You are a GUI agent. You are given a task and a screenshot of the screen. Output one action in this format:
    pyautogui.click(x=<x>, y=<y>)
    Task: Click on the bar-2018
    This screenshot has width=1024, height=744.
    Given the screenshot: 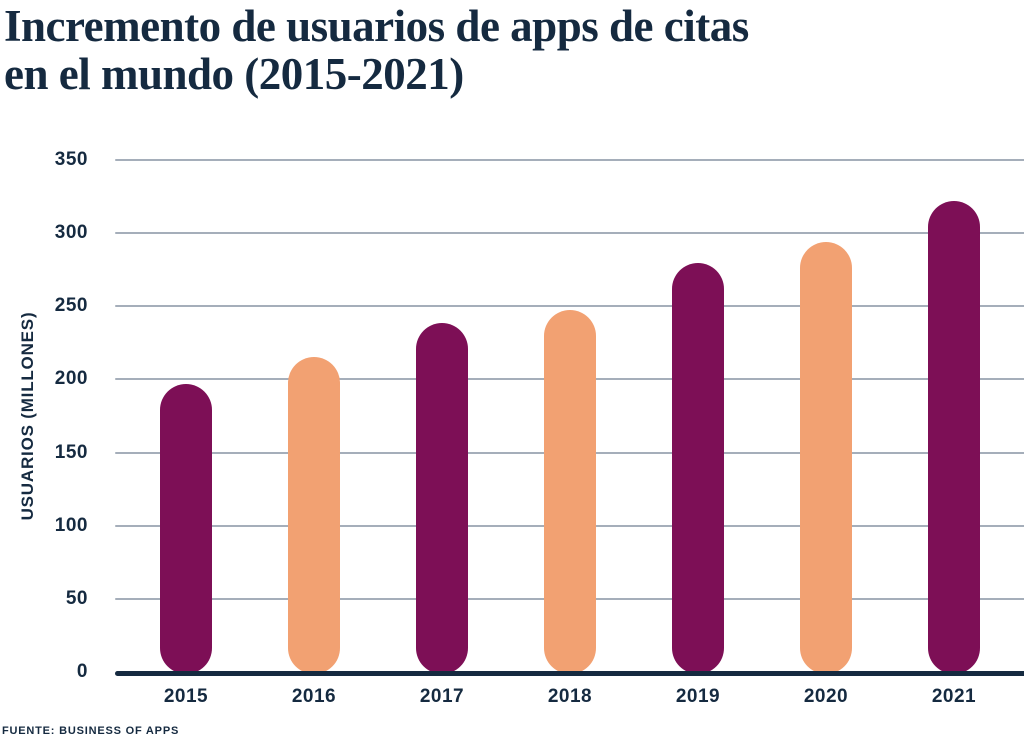 What is the action you would take?
    pyautogui.click(x=570, y=492)
    